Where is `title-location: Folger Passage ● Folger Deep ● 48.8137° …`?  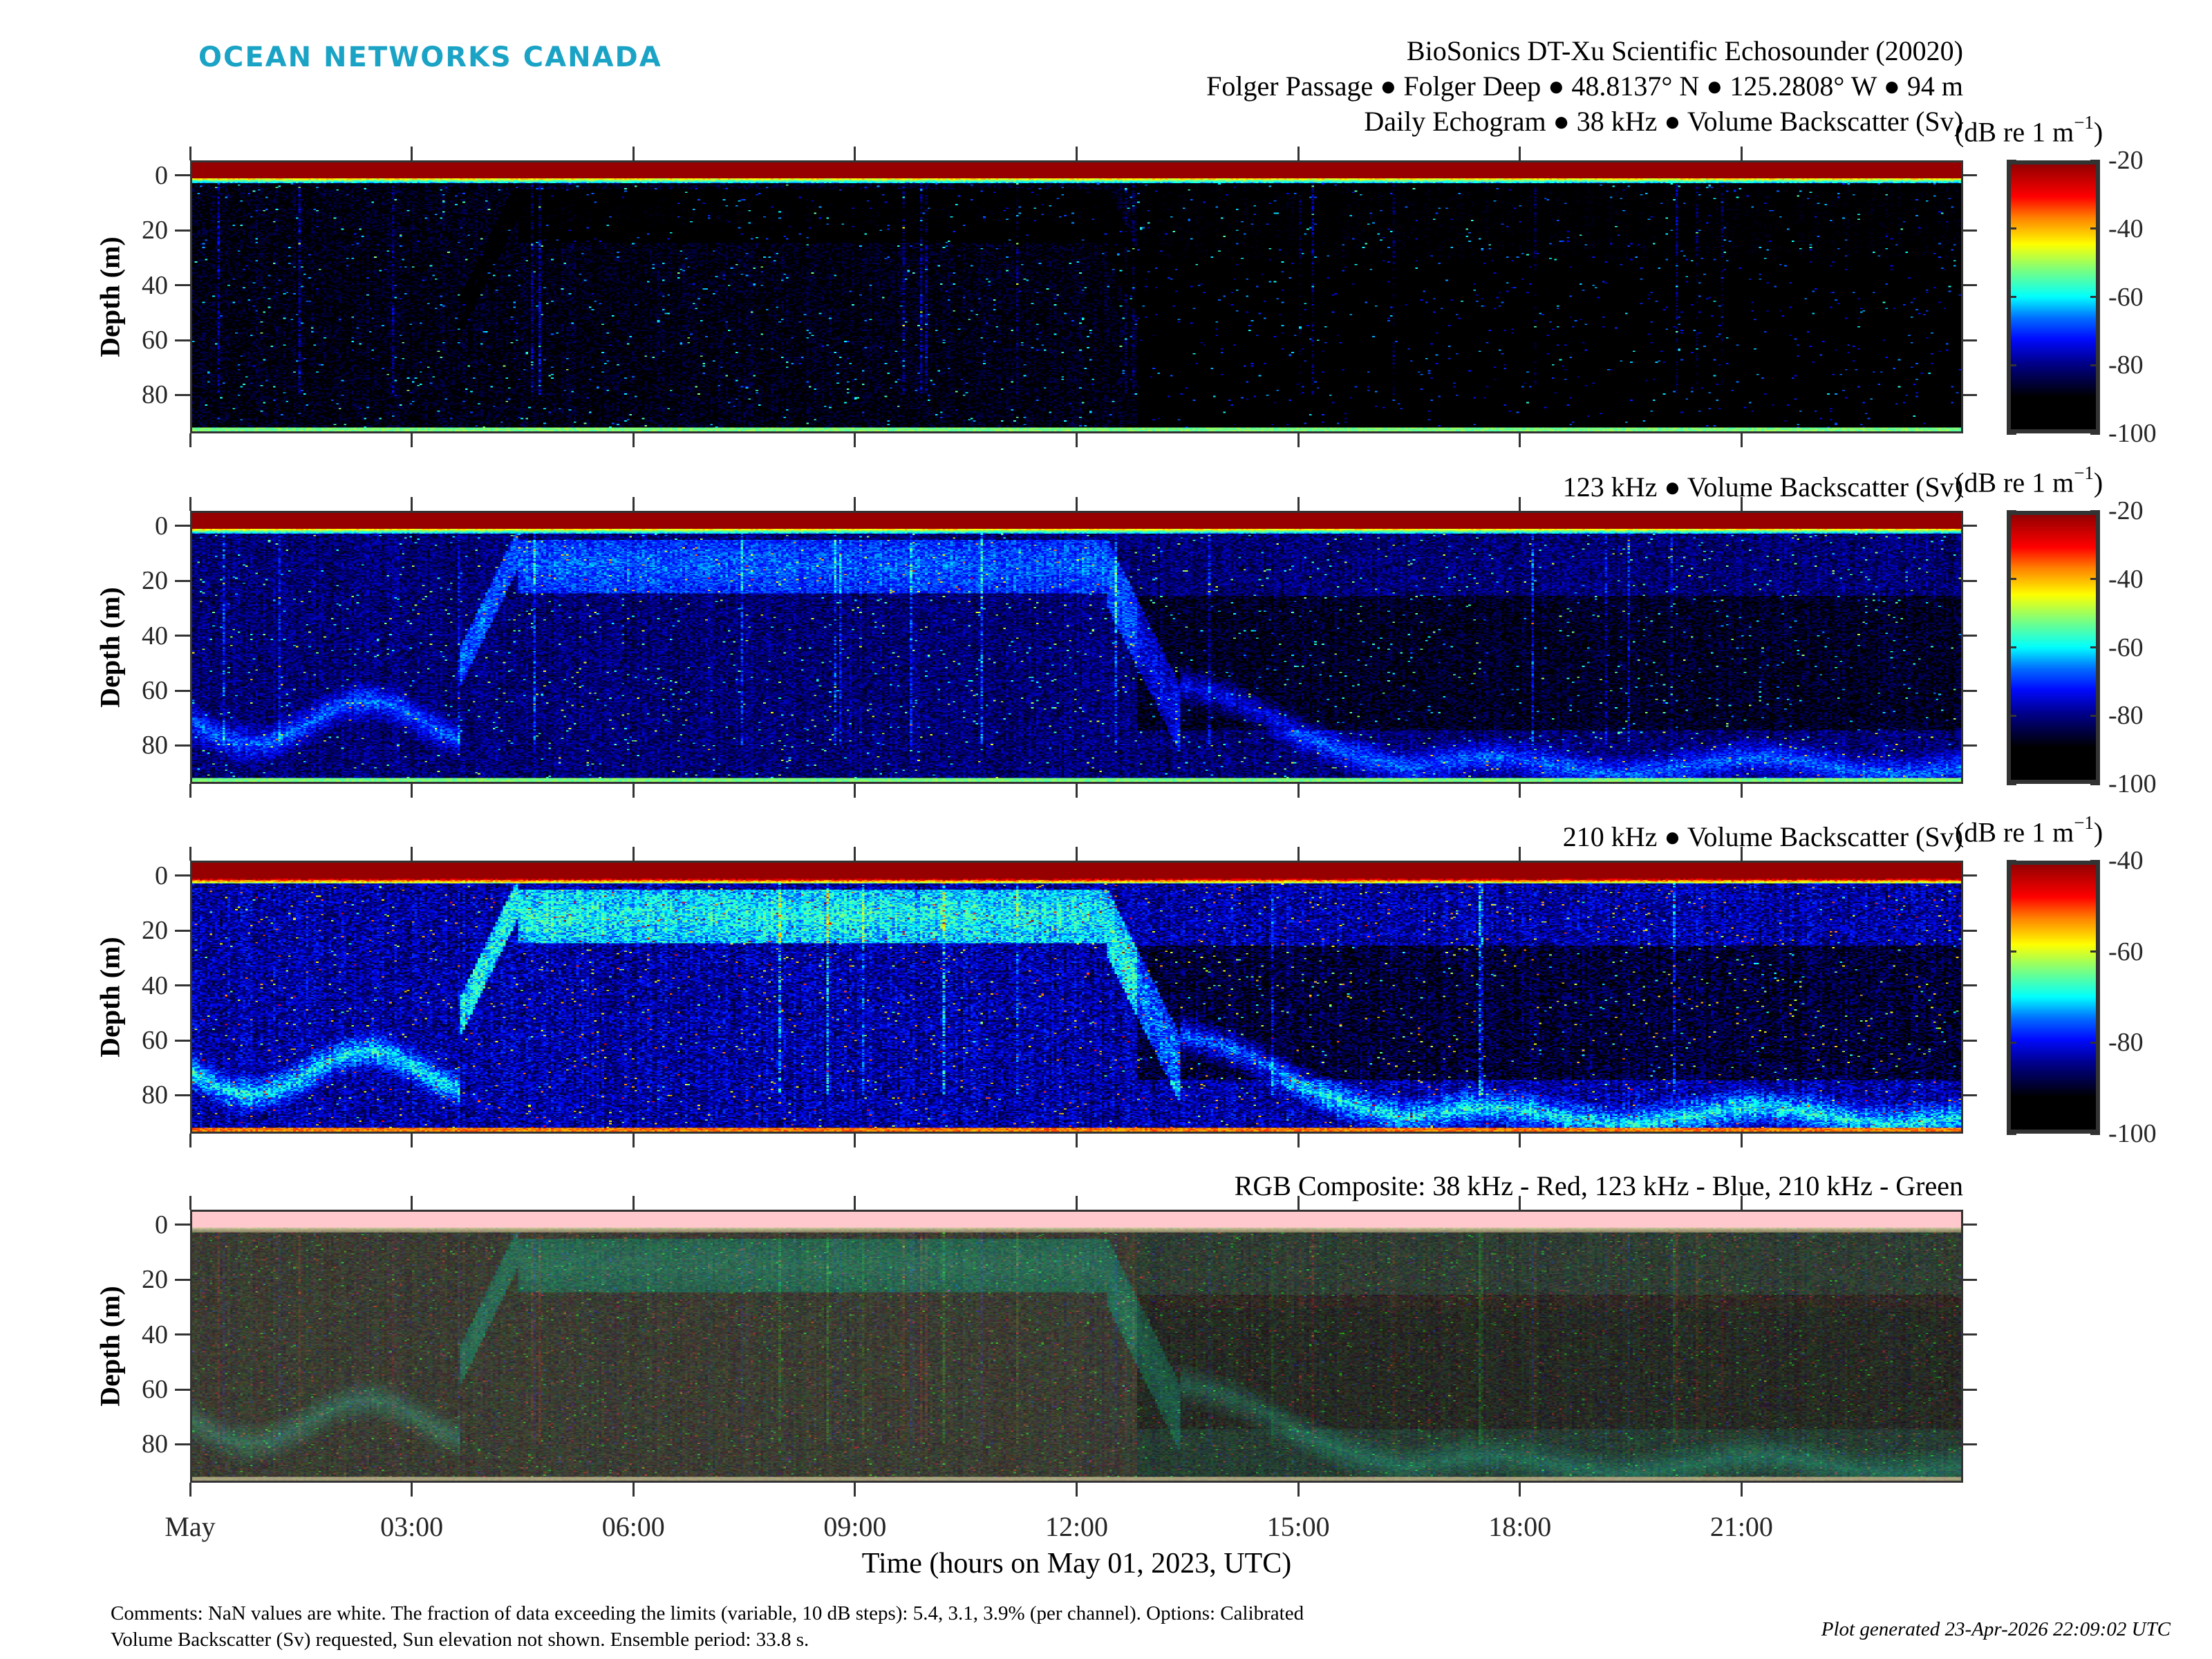 title-location: Folger Passage ● Folger Deep ● 48.8137° … is located at coordinates (1584, 86).